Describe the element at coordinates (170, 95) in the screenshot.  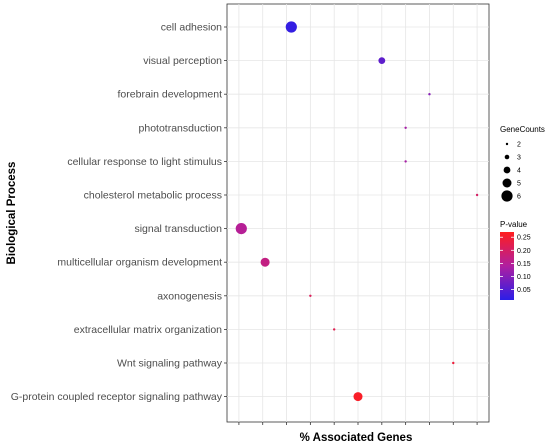
I see `y-tick-label: forebrain development` at that location.